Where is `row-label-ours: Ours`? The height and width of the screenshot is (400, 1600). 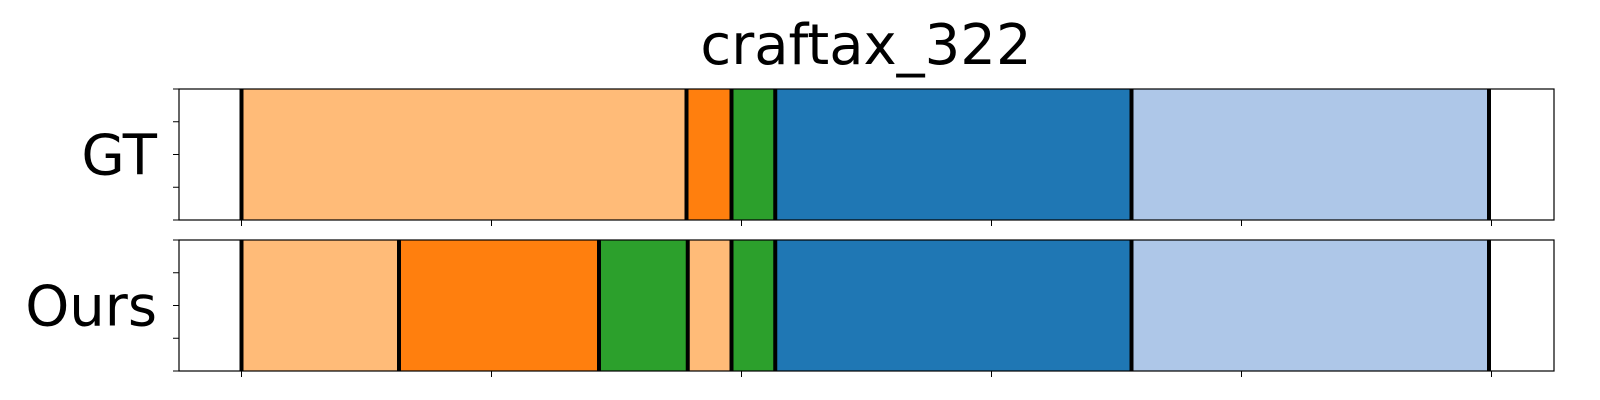
row-label-ours: Ours is located at coordinates (91, 307).